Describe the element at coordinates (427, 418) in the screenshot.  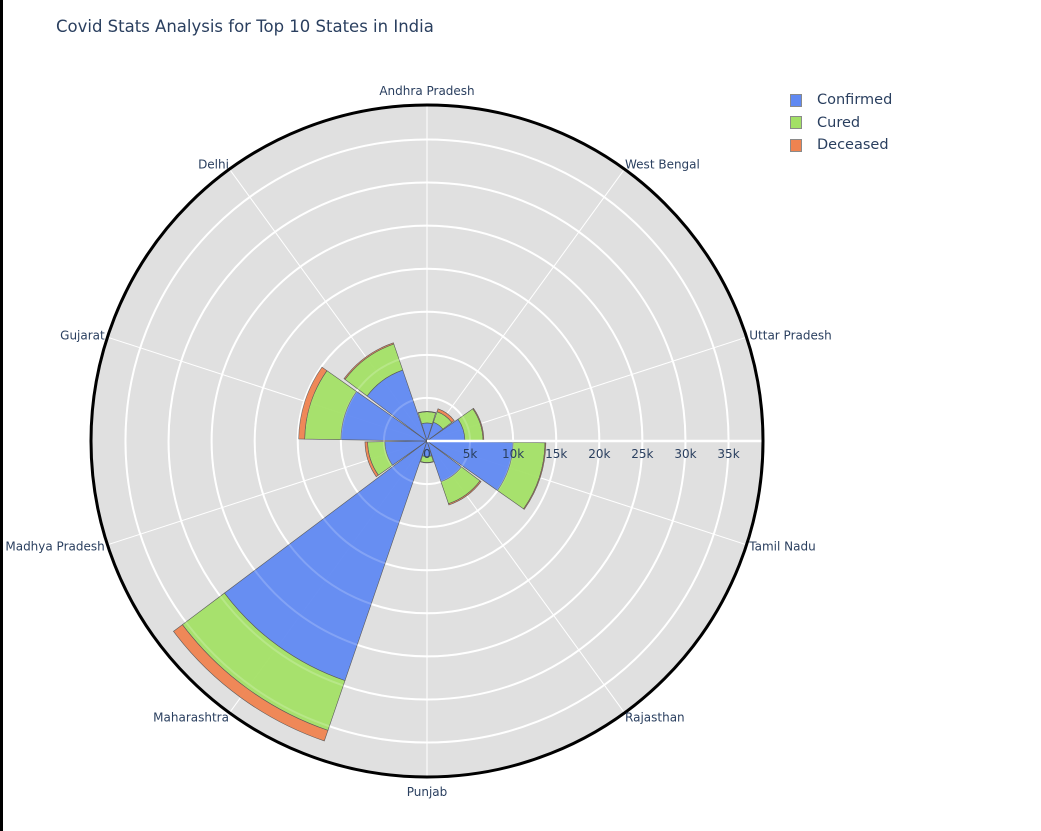
I see `bar-cured-andhra-pradesh` at that location.